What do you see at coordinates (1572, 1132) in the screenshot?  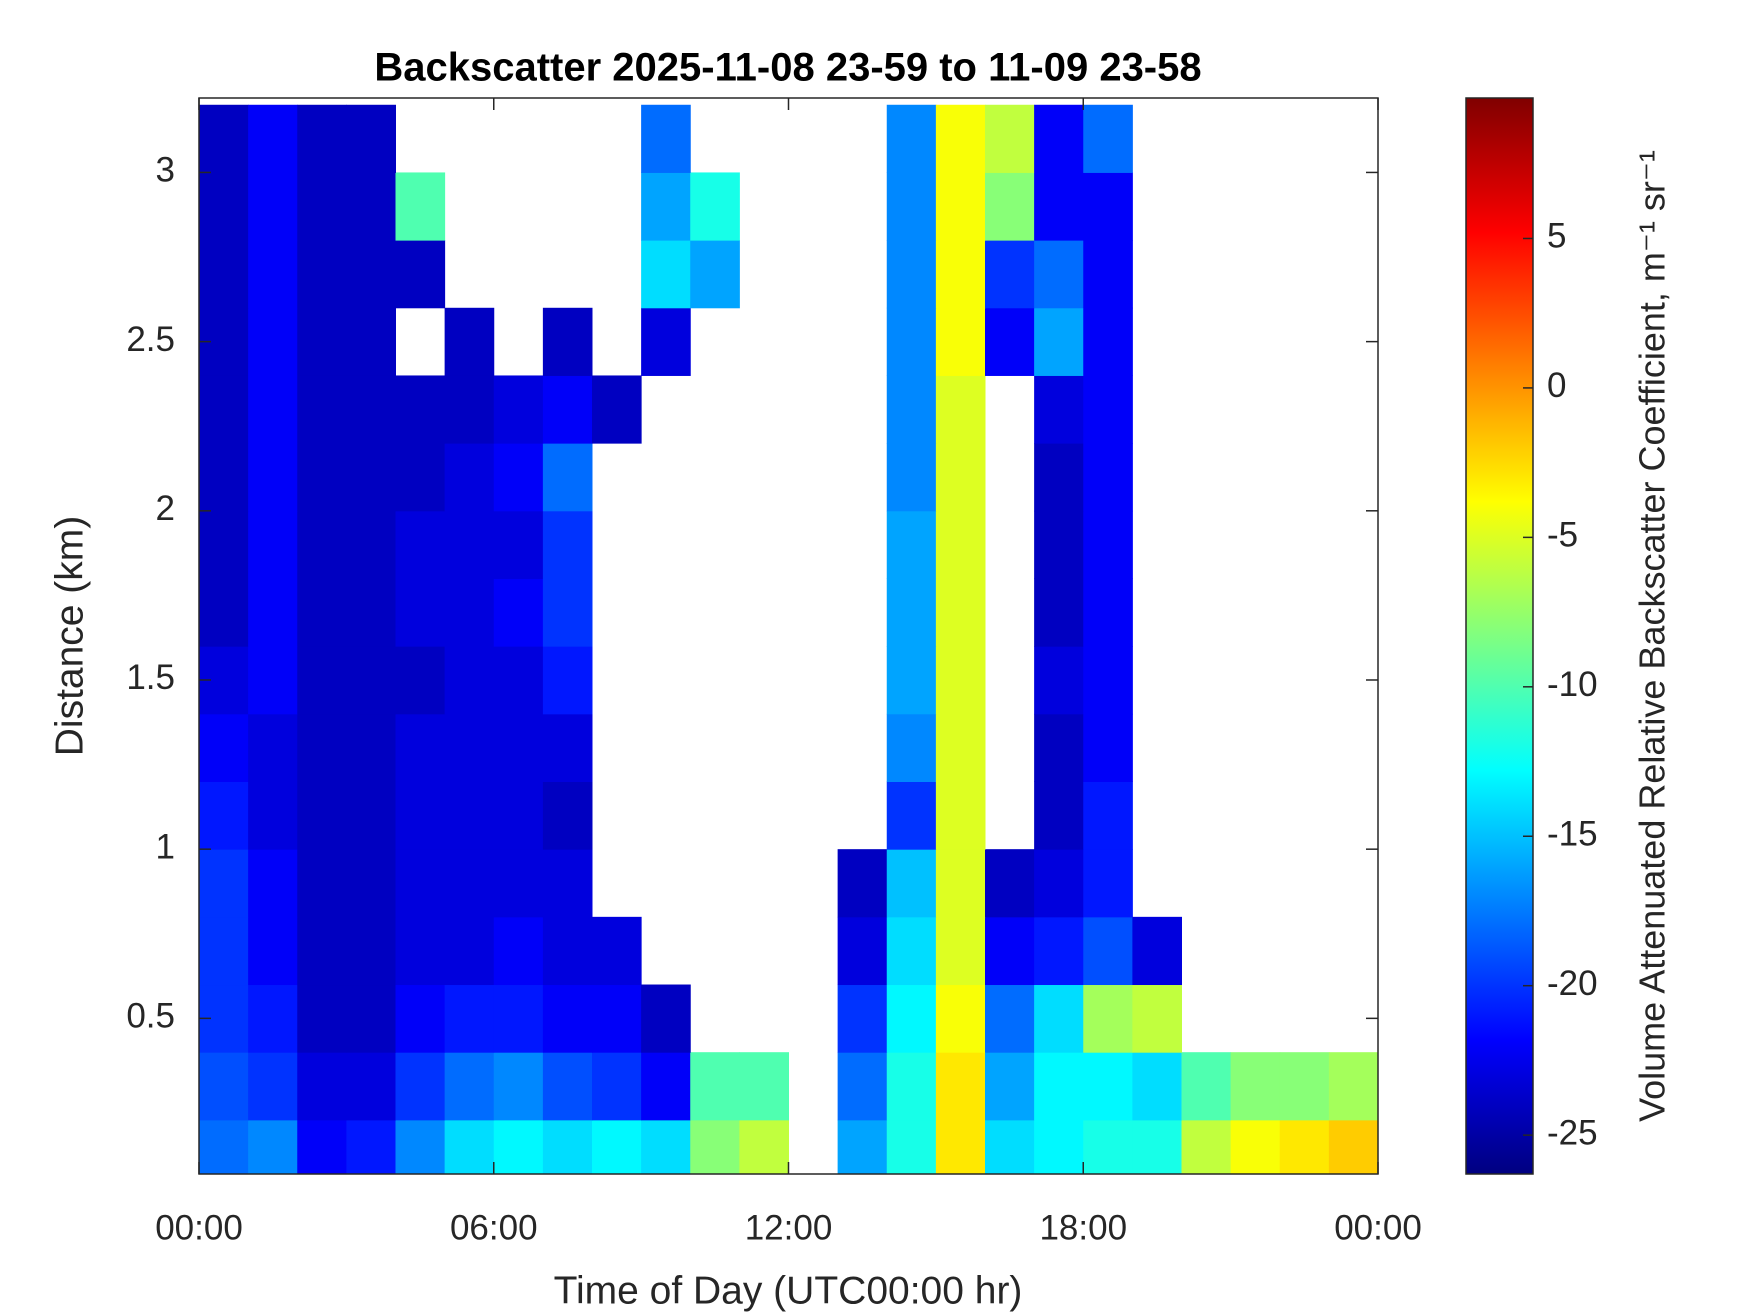 I see `colorbar-tick-label: -25` at bounding box center [1572, 1132].